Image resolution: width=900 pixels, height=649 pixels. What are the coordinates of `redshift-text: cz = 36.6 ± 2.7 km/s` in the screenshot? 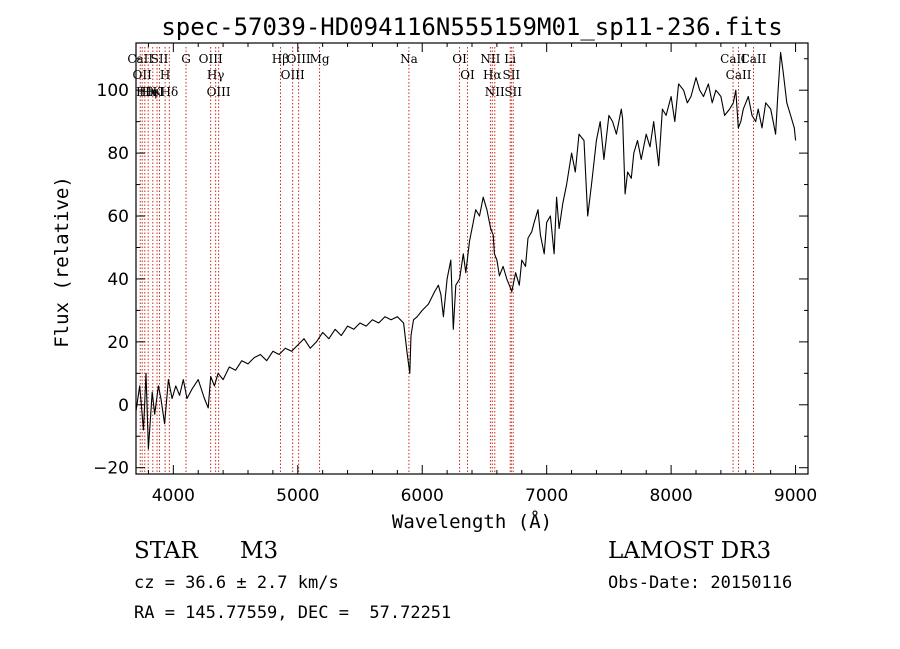 It's located at (236, 583).